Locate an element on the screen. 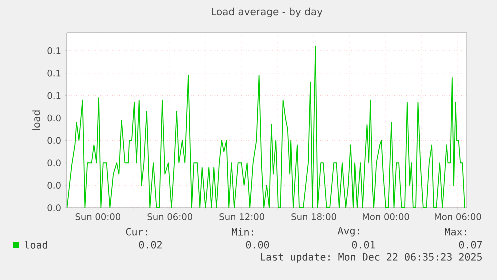 This screenshot has width=497, height=280. text: Avg: is located at coordinates (349, 232).